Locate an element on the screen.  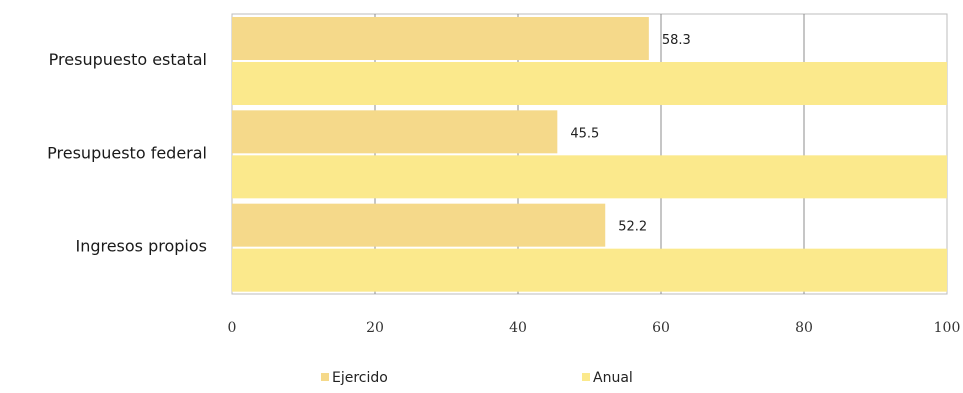
legend-label-anual: Anual is located at coordinates (613, 378).